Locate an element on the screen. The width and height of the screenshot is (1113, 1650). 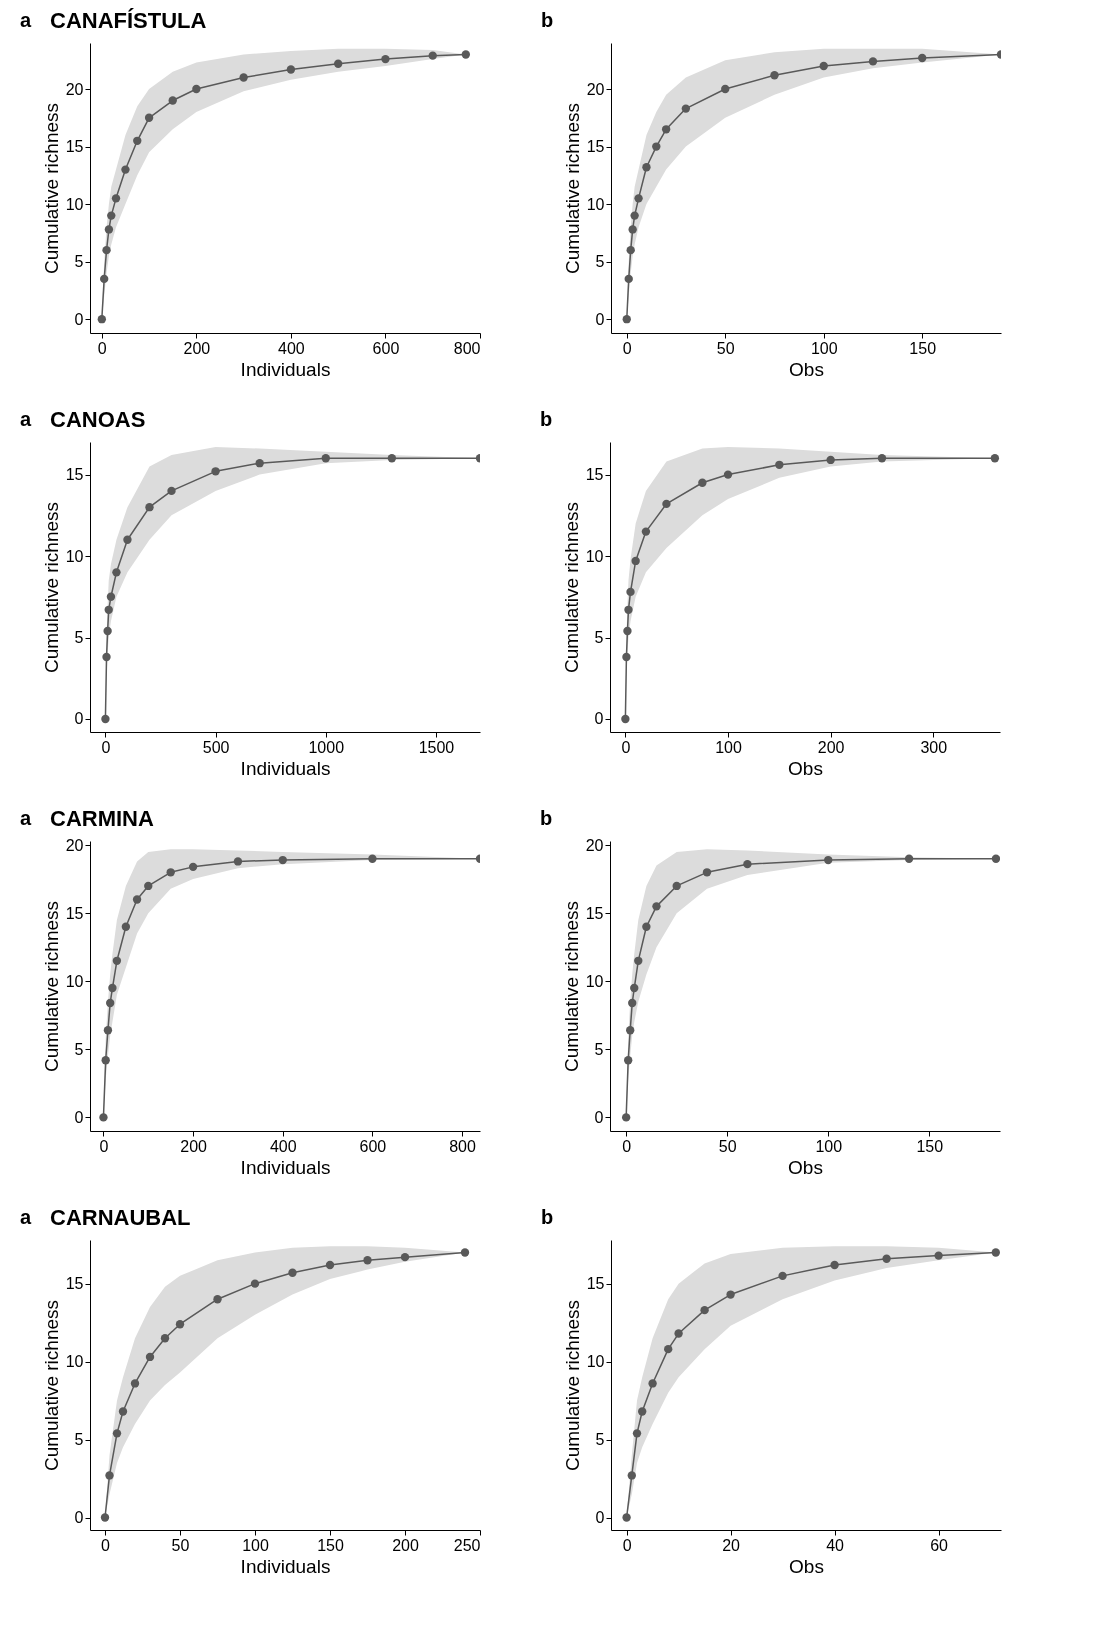
x-tick-label: 500 is located at coordinates (216, 747).